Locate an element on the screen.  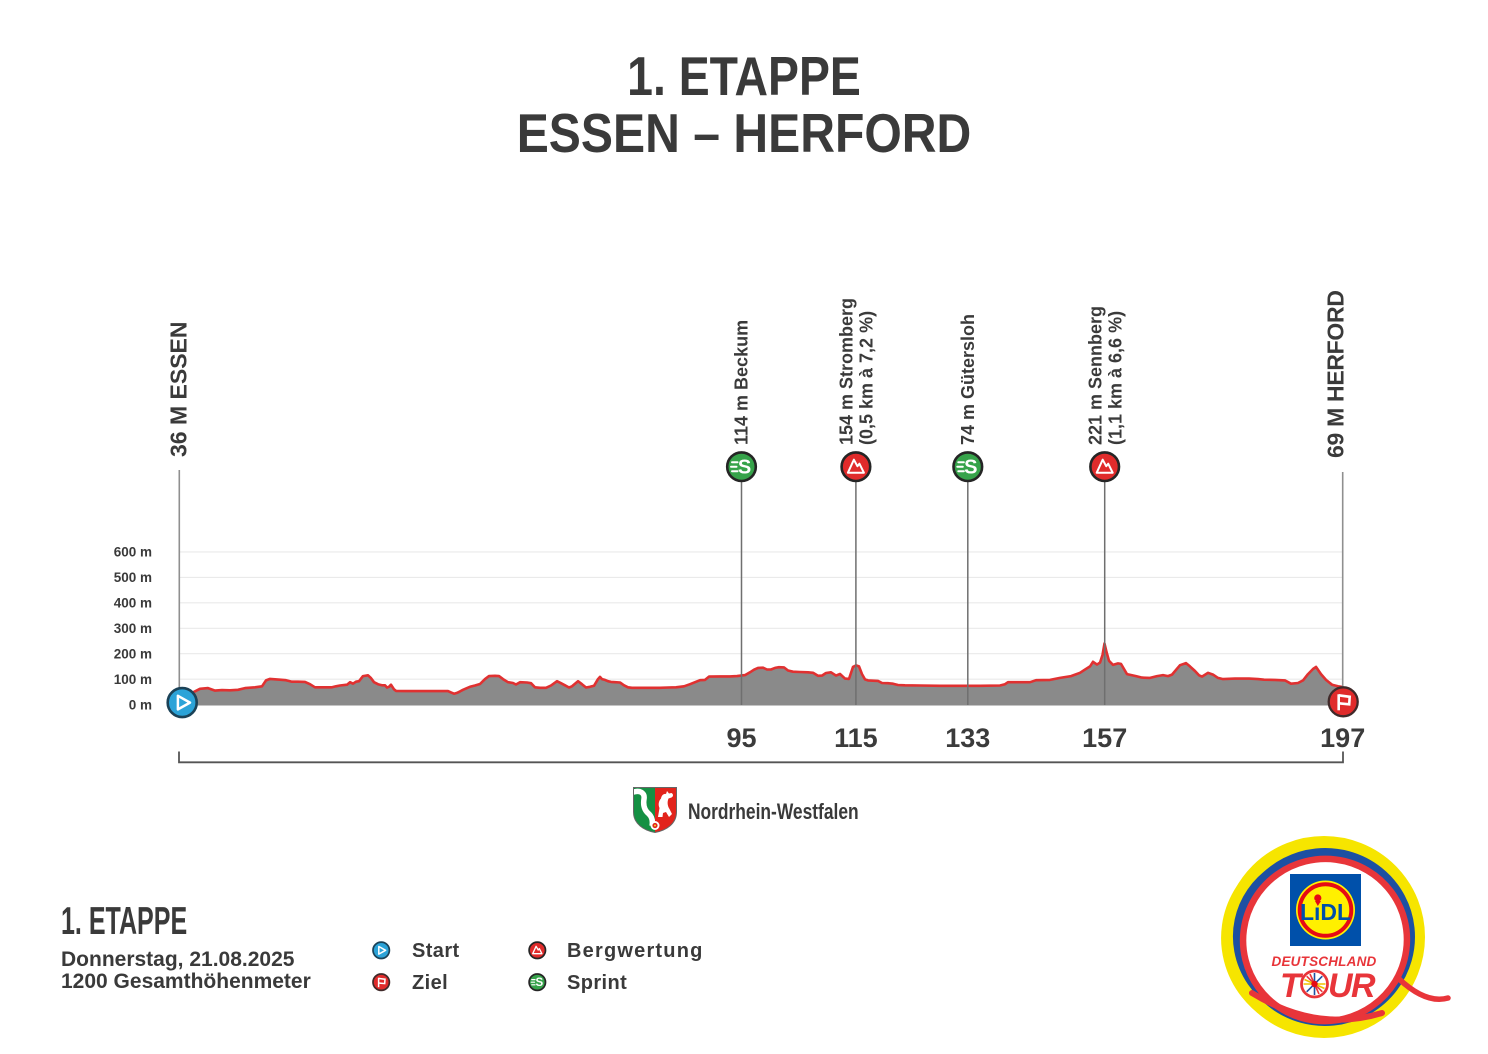
svg-text: 500 m is located at coordinates (133, 577).